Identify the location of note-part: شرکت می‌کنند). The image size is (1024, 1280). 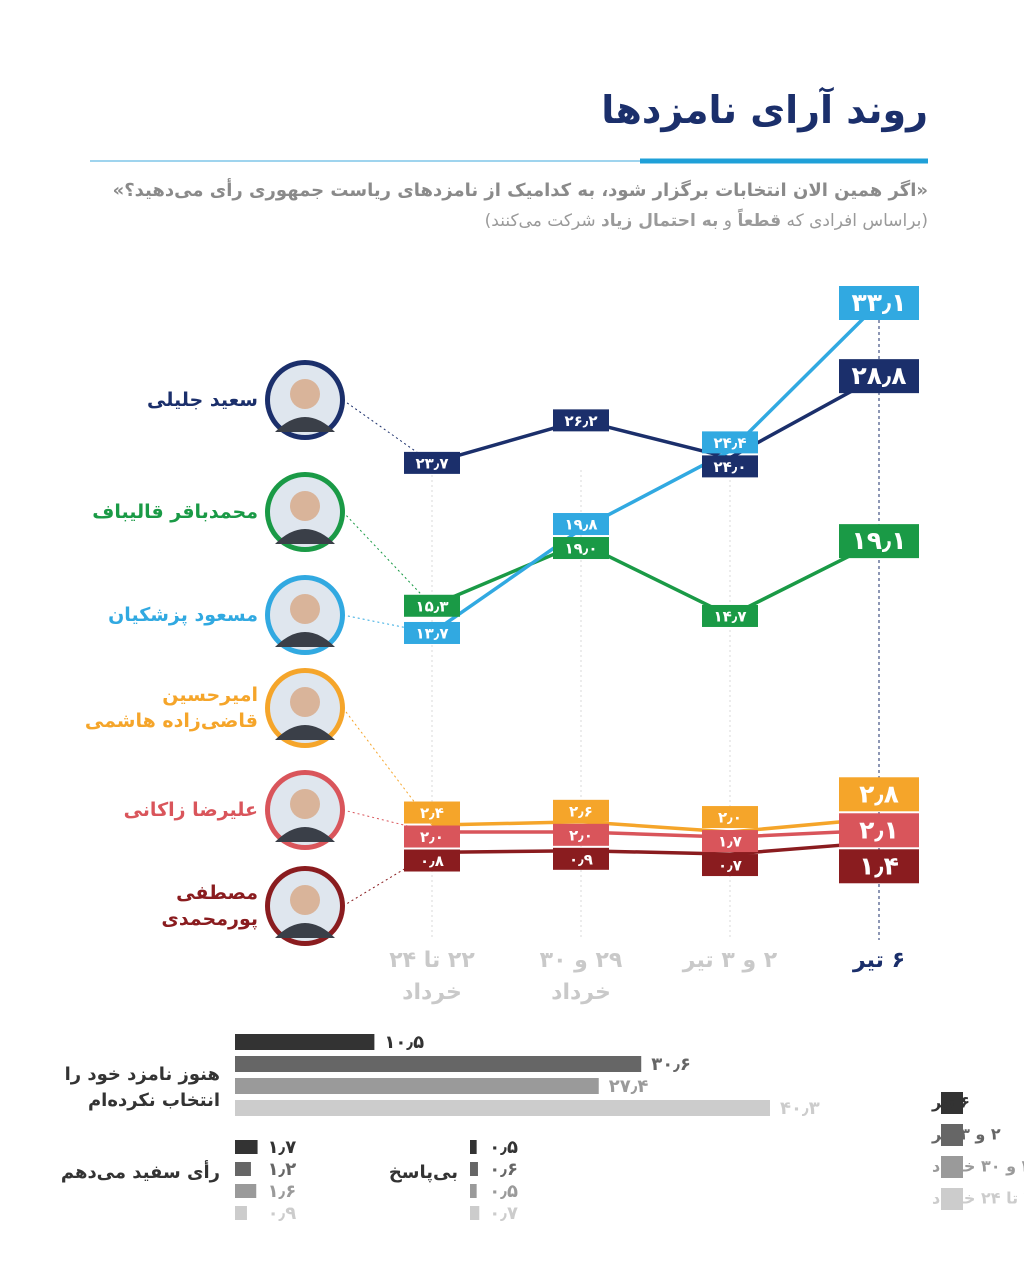
(543, 221).